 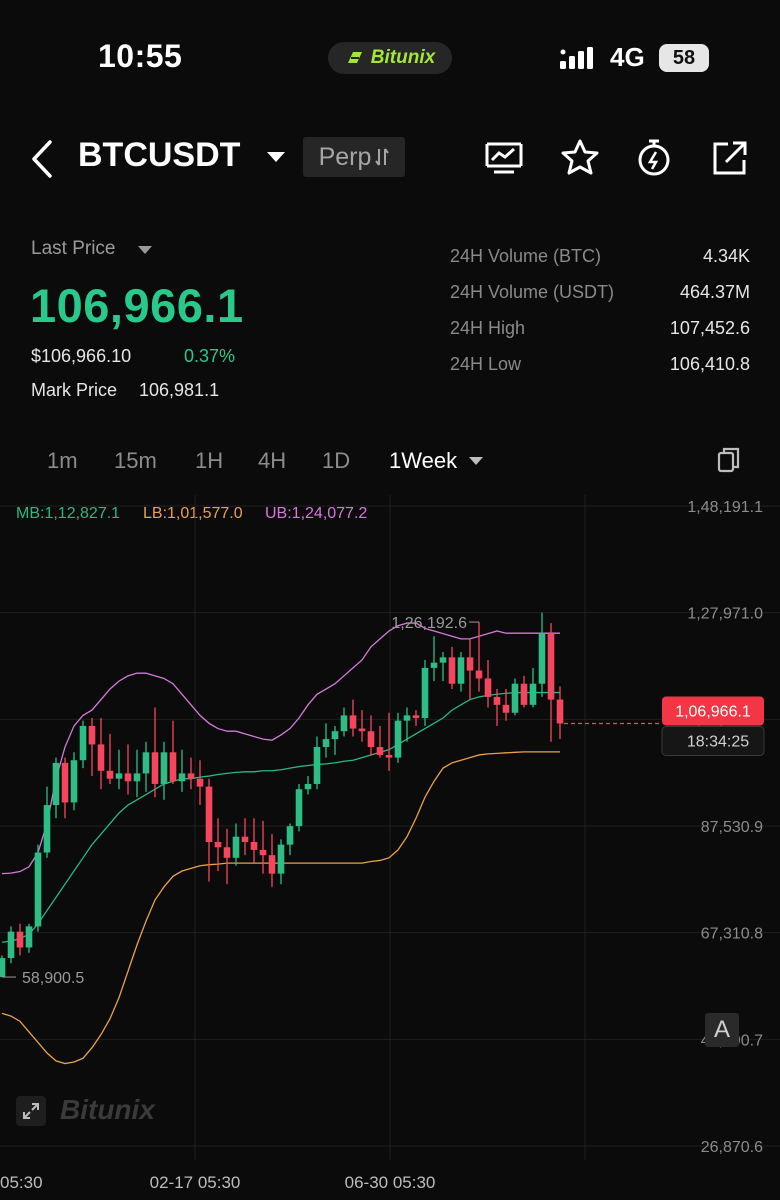 I want to click on current-price-tag, so click(x=713, y=711).